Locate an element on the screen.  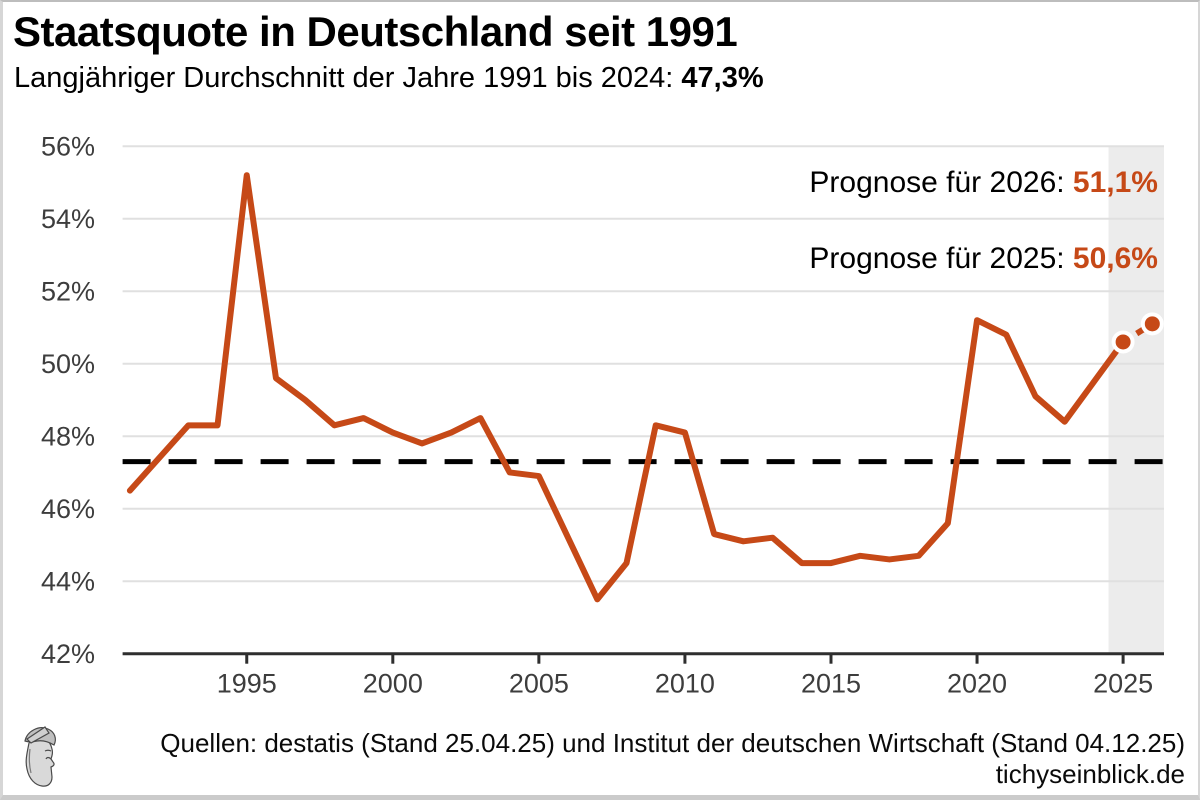
y-tick-label-42: 42% is located at coordinates (68, 654).